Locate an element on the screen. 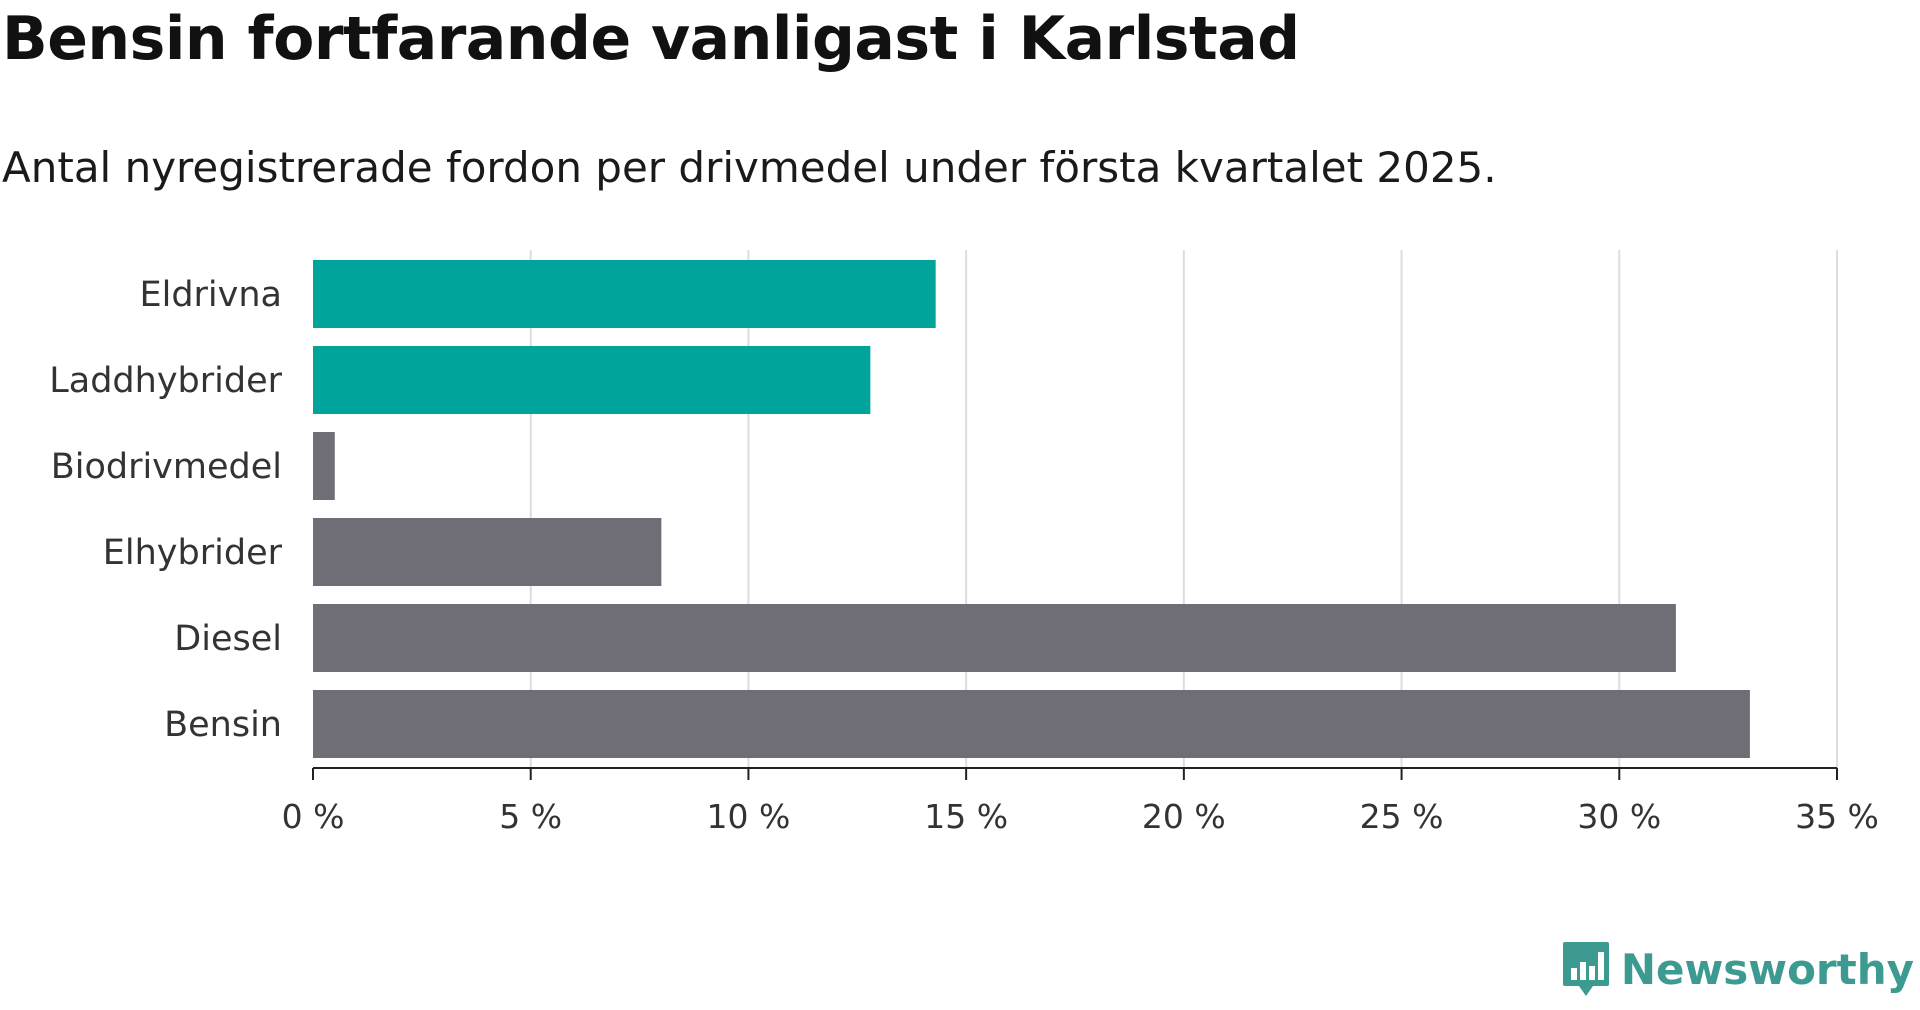 The height and width of the screenshot is (1010, 1920). newsworthy-logo-icon is located at coordinates (1585, 969).